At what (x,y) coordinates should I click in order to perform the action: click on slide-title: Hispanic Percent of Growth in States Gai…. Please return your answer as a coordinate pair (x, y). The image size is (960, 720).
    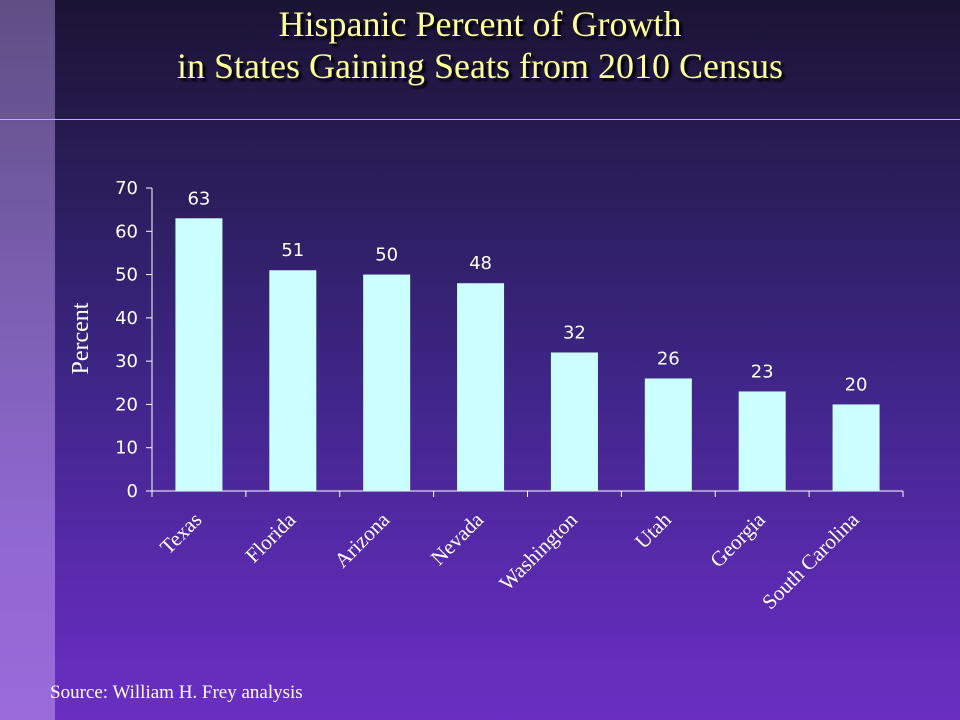
    Looking at the image, I should click on (480, 45).